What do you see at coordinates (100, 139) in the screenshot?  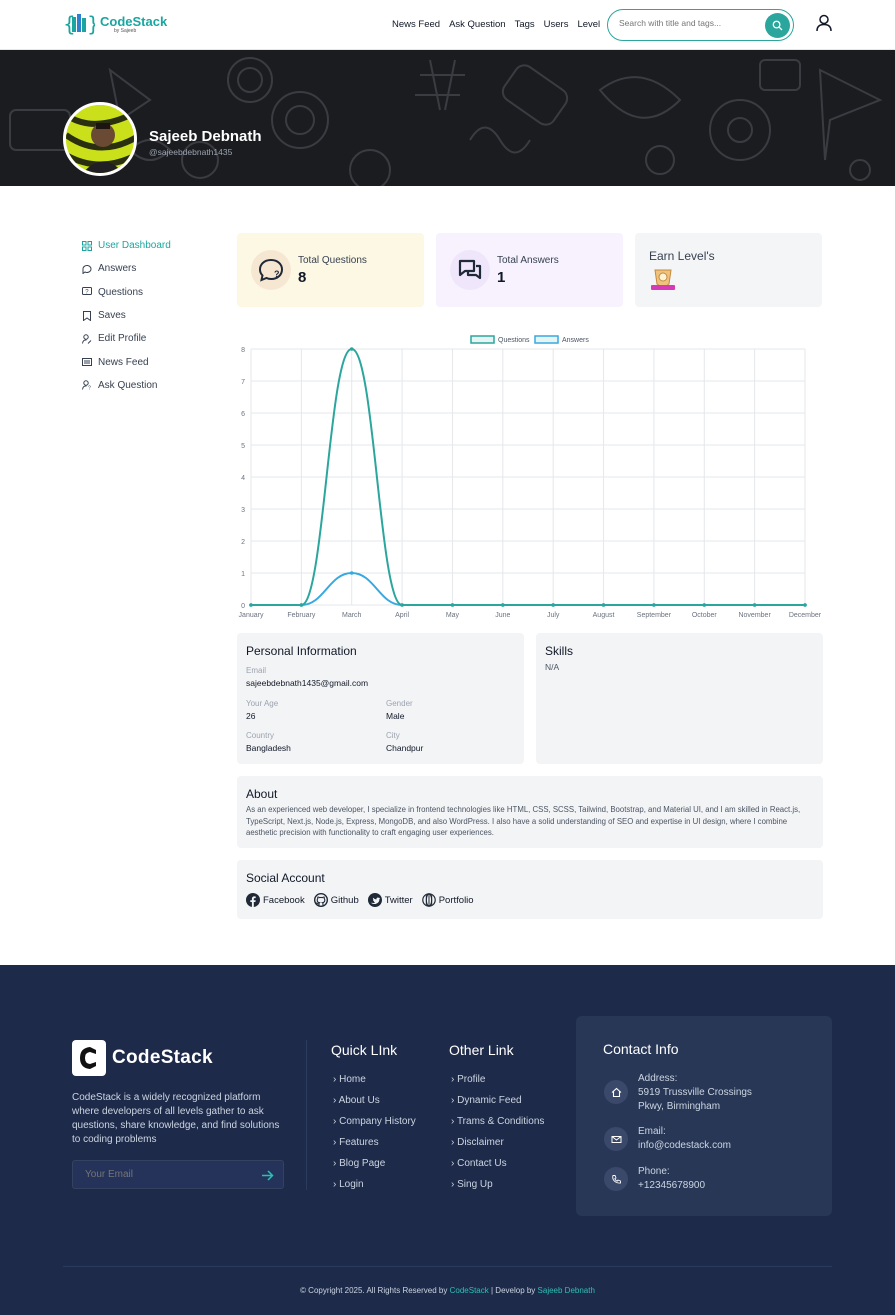 I see `avatar-image` at bounding box center [100, 139].